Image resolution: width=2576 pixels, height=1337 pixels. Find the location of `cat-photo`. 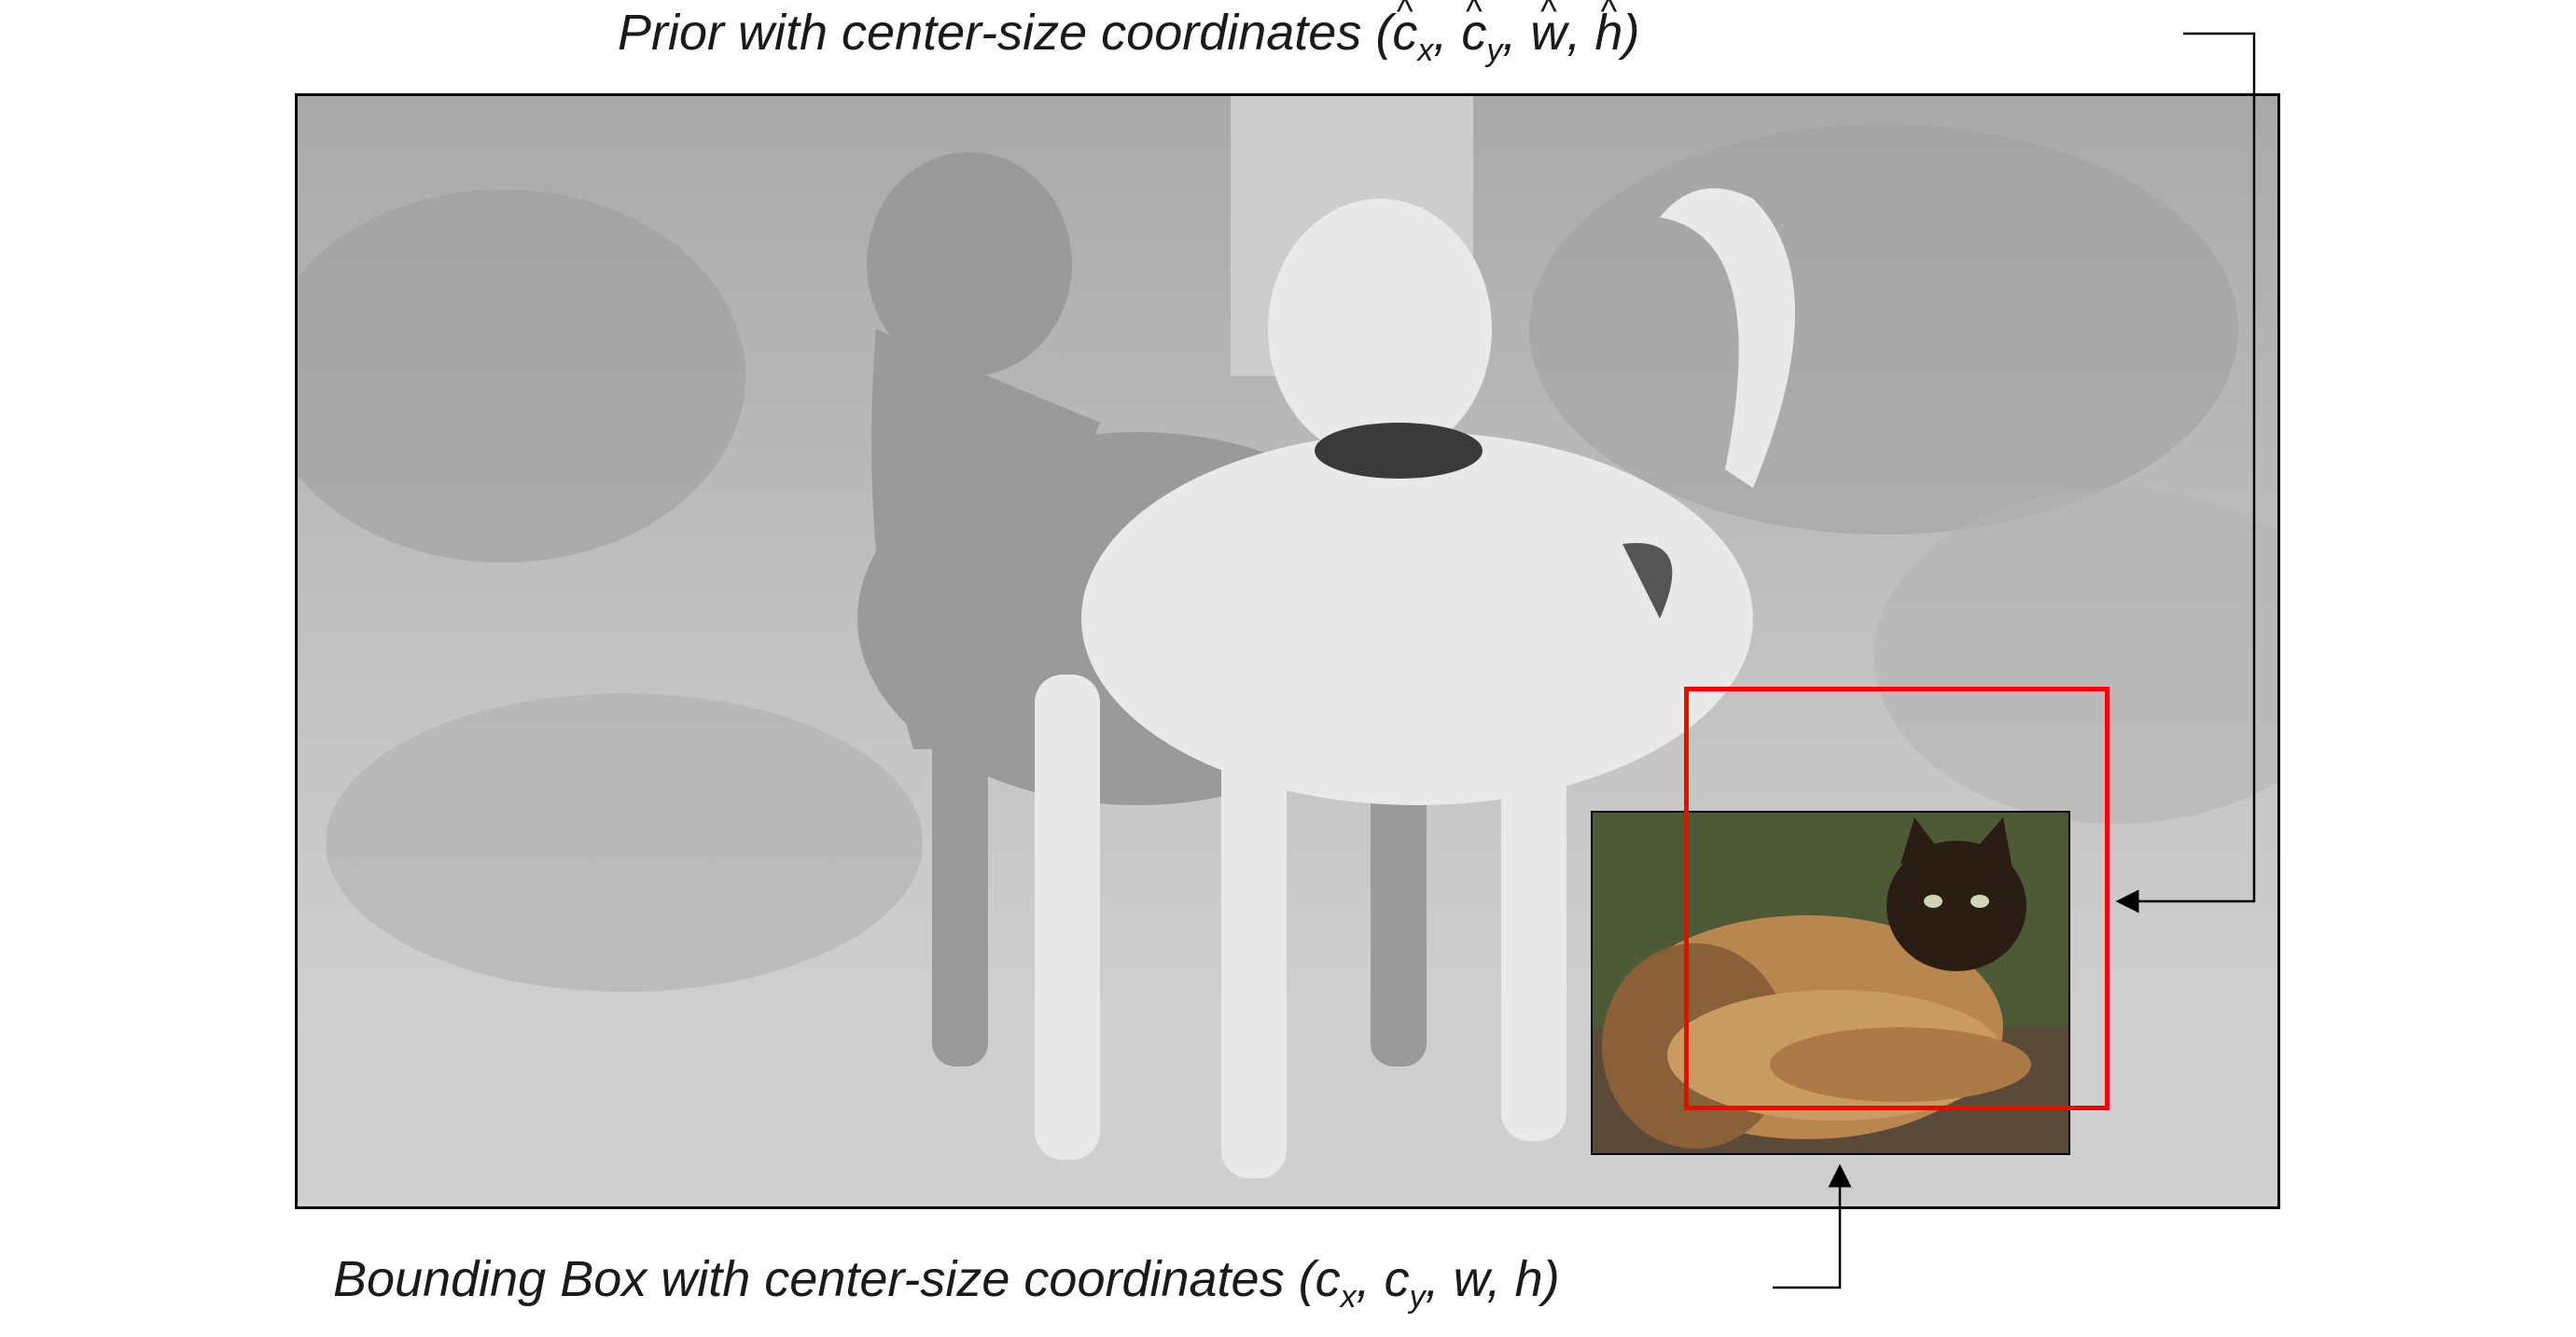

cat-photo is located at coordinates (1830, 983).